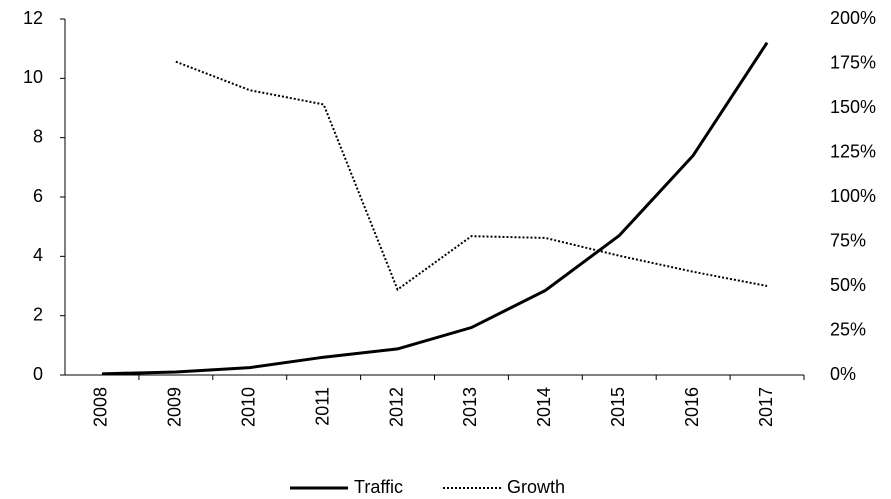 The height and width of the screenshot is (499, 891). Describe the element at coordinates (853, 62) in the screenshot. I see `y2-tick-label: 175%` at that location.